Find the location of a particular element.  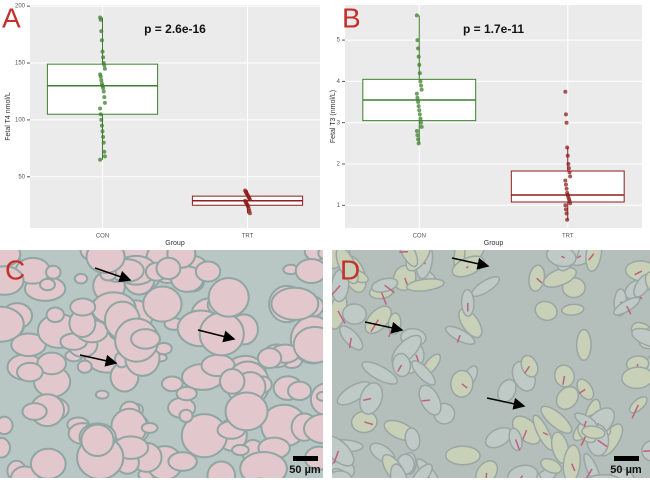

y-tick-label: 4 is located at coordinates (339, 82).